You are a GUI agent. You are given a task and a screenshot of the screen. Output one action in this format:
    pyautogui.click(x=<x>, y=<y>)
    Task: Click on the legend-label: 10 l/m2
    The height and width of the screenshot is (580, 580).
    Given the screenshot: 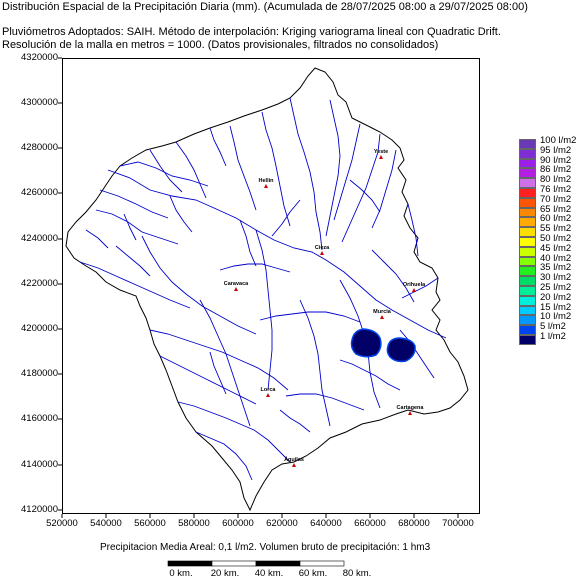 What is the action you would take?
    pyautogui.click(x=556, y=317)
    